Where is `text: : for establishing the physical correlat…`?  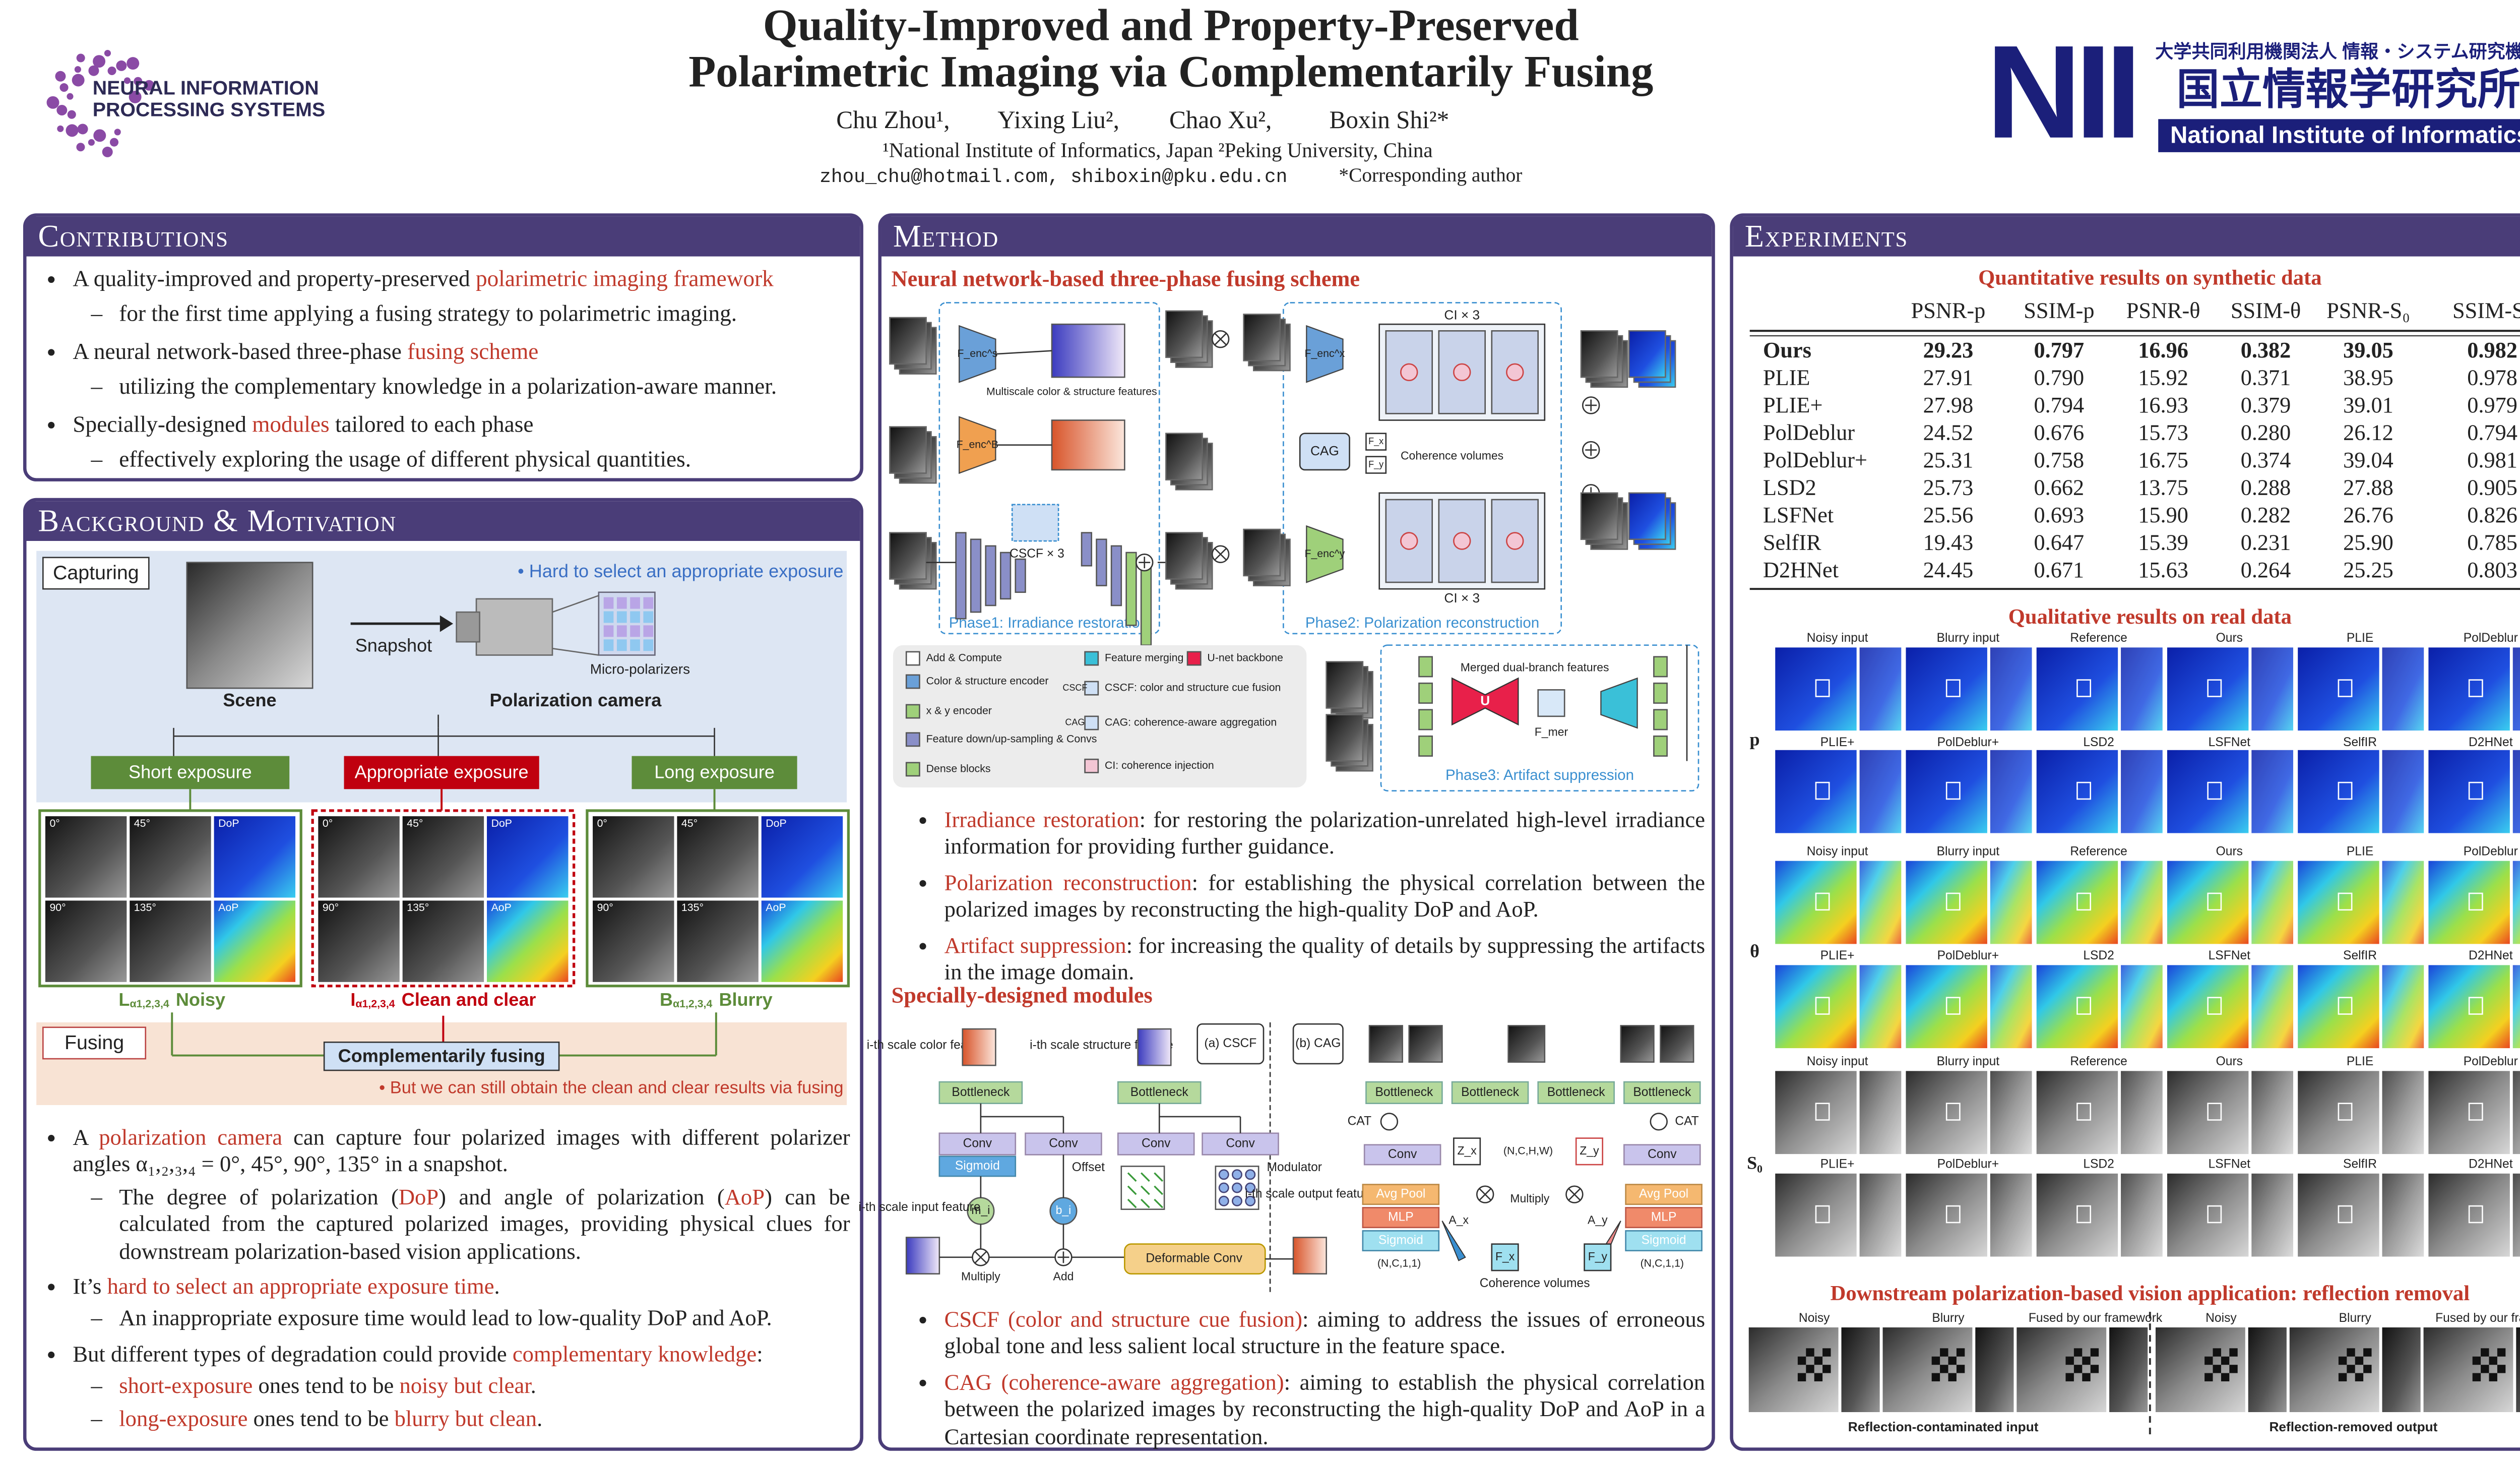 text: : for establishing the physical correlat… is located at coordinates (1325, 896).